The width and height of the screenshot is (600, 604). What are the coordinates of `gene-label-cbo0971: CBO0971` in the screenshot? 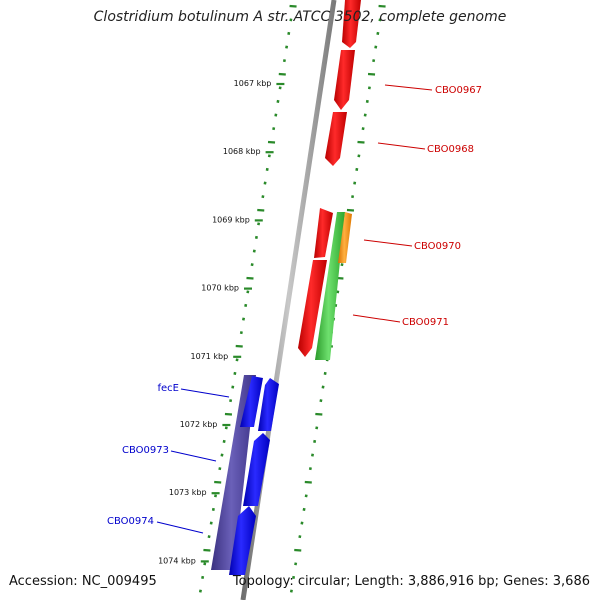 It's located at (425, 322).